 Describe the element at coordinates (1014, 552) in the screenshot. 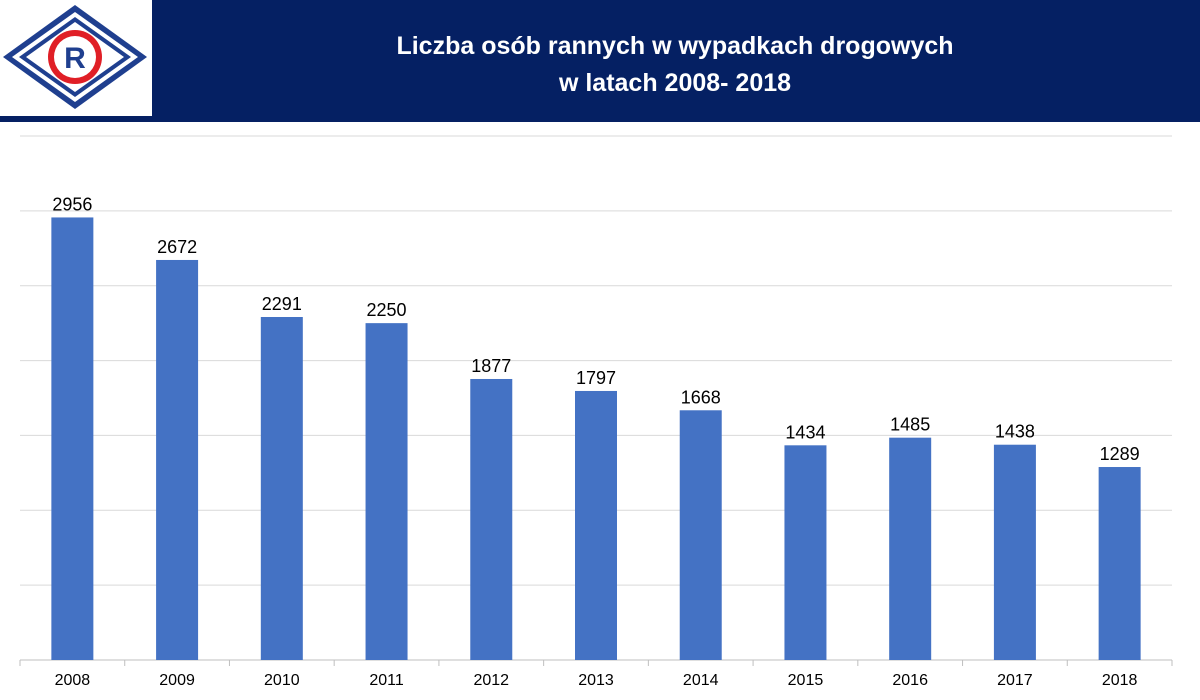

I see `bar-2017` at that location.